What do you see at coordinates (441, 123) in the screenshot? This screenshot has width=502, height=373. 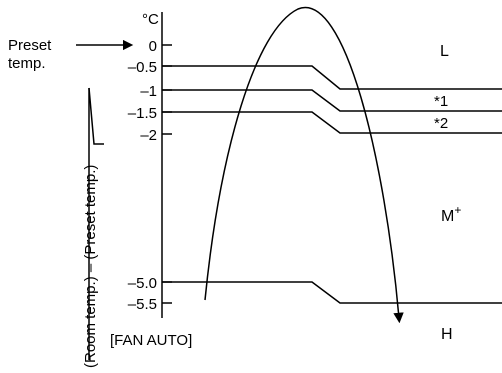 I see `note-2: *2` at bounding box center [441, 123].